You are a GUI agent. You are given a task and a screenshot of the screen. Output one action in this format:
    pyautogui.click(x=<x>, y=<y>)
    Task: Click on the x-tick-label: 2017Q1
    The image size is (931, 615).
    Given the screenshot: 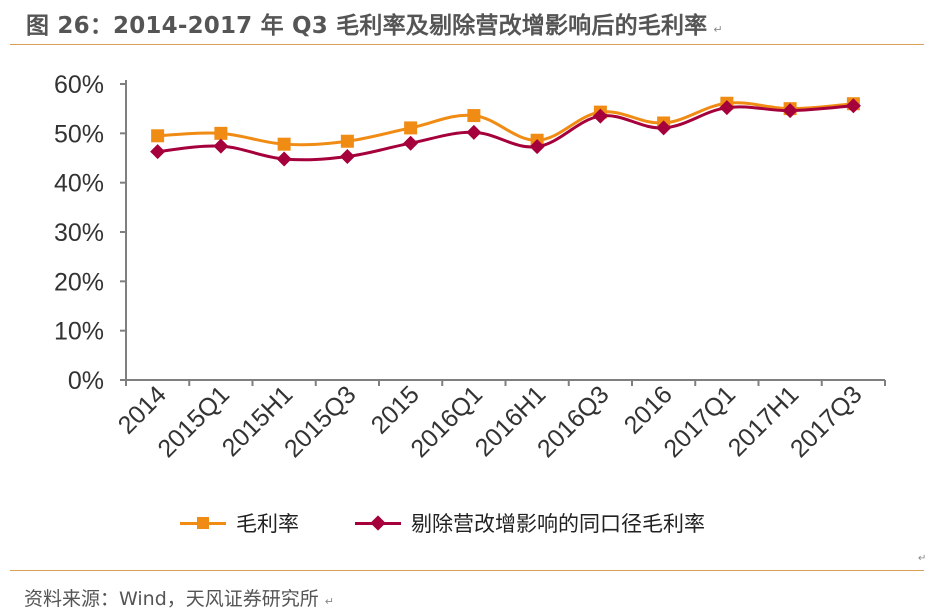 What is the action you would take?
    pyautogui.click(x=699, y=421)
    